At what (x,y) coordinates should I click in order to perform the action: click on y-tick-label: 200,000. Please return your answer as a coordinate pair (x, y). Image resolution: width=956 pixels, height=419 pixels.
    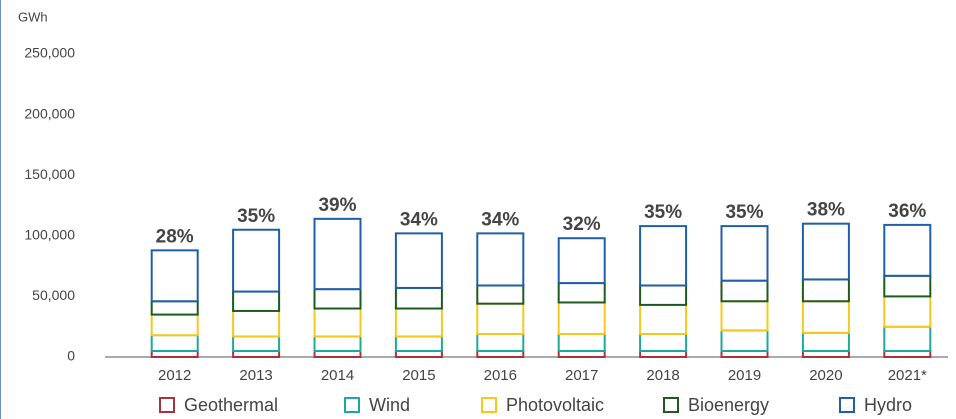
    Looking at the image, I should click on (49, 113).